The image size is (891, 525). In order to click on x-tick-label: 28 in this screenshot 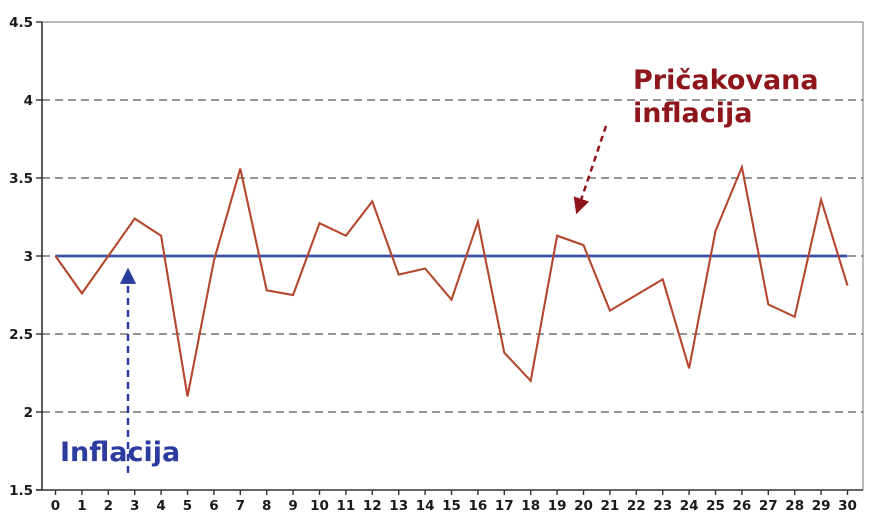, I will do `click(794, 506)`.